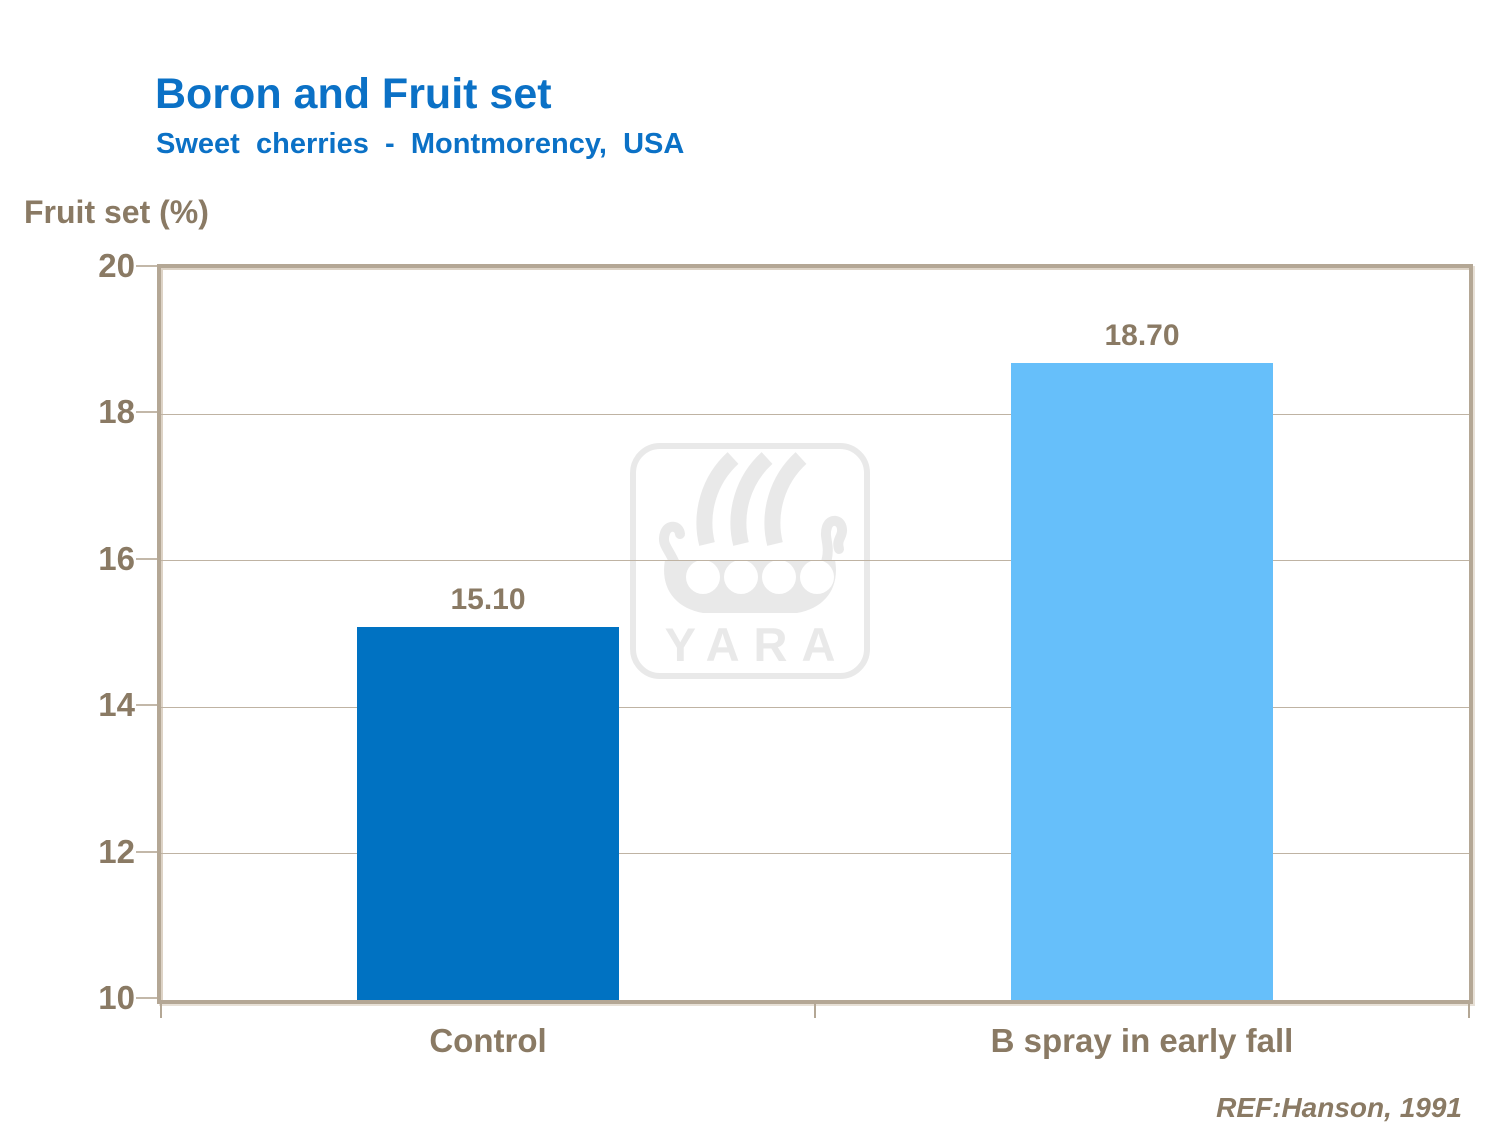 This screenshot has width=1500, height=1126. What do you see at coordinates (488, 599) in the screenshot?
I see `bar-value-label: 15.10` at bounding box center [488, 599].